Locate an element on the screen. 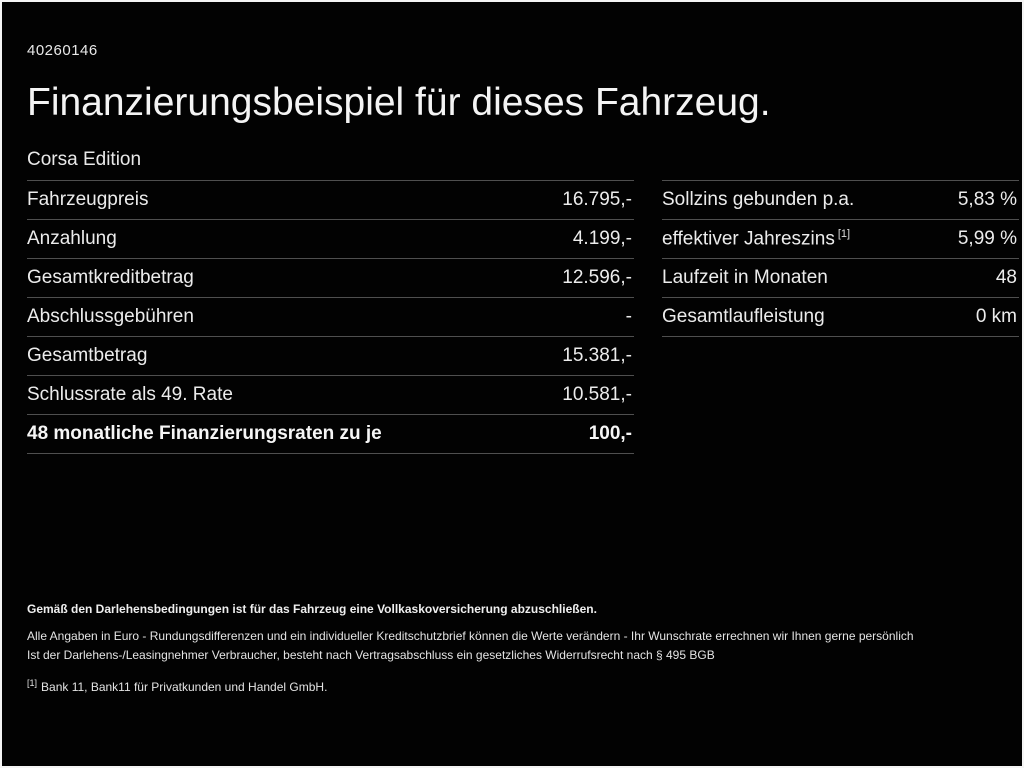 Image resolution: width=1024 pixels, height=768 pixels. vehicle-model-label: Corsa Edition is located at coordinates (84, 159).